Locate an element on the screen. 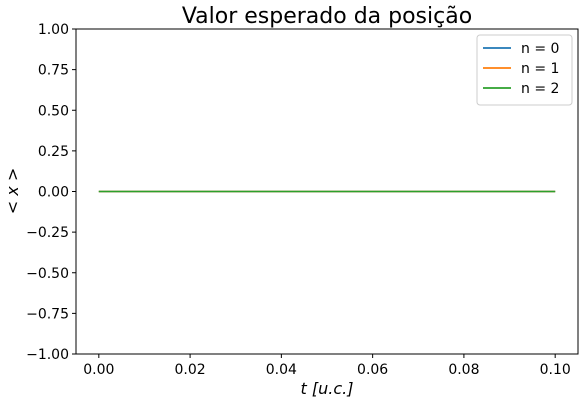 Image resolution: width=585 pixels, height=404 pixels. x-tick-label: 0.10 is located at coordinates (555, 370).